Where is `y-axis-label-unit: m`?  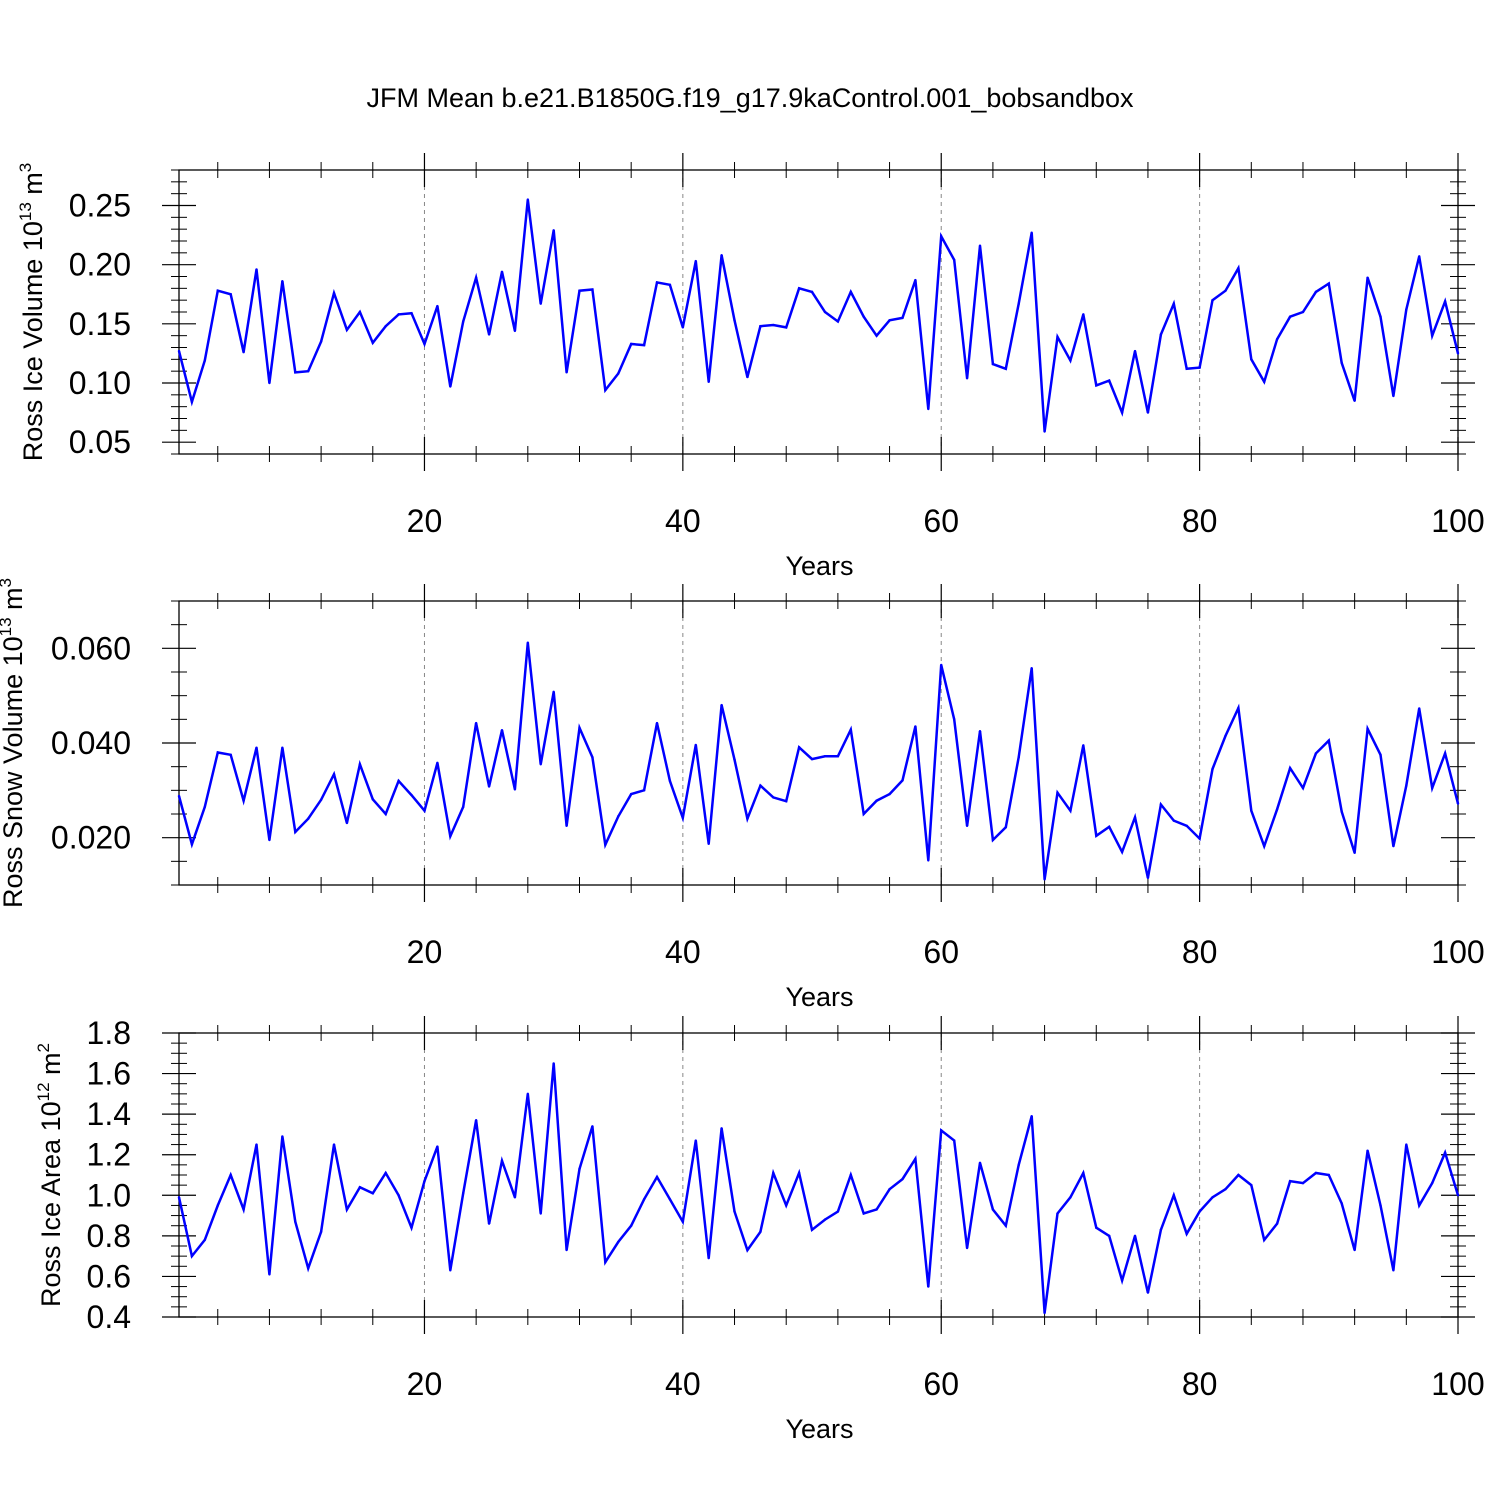 y-axis-label-unit: m is located at coordinates (14, 602).